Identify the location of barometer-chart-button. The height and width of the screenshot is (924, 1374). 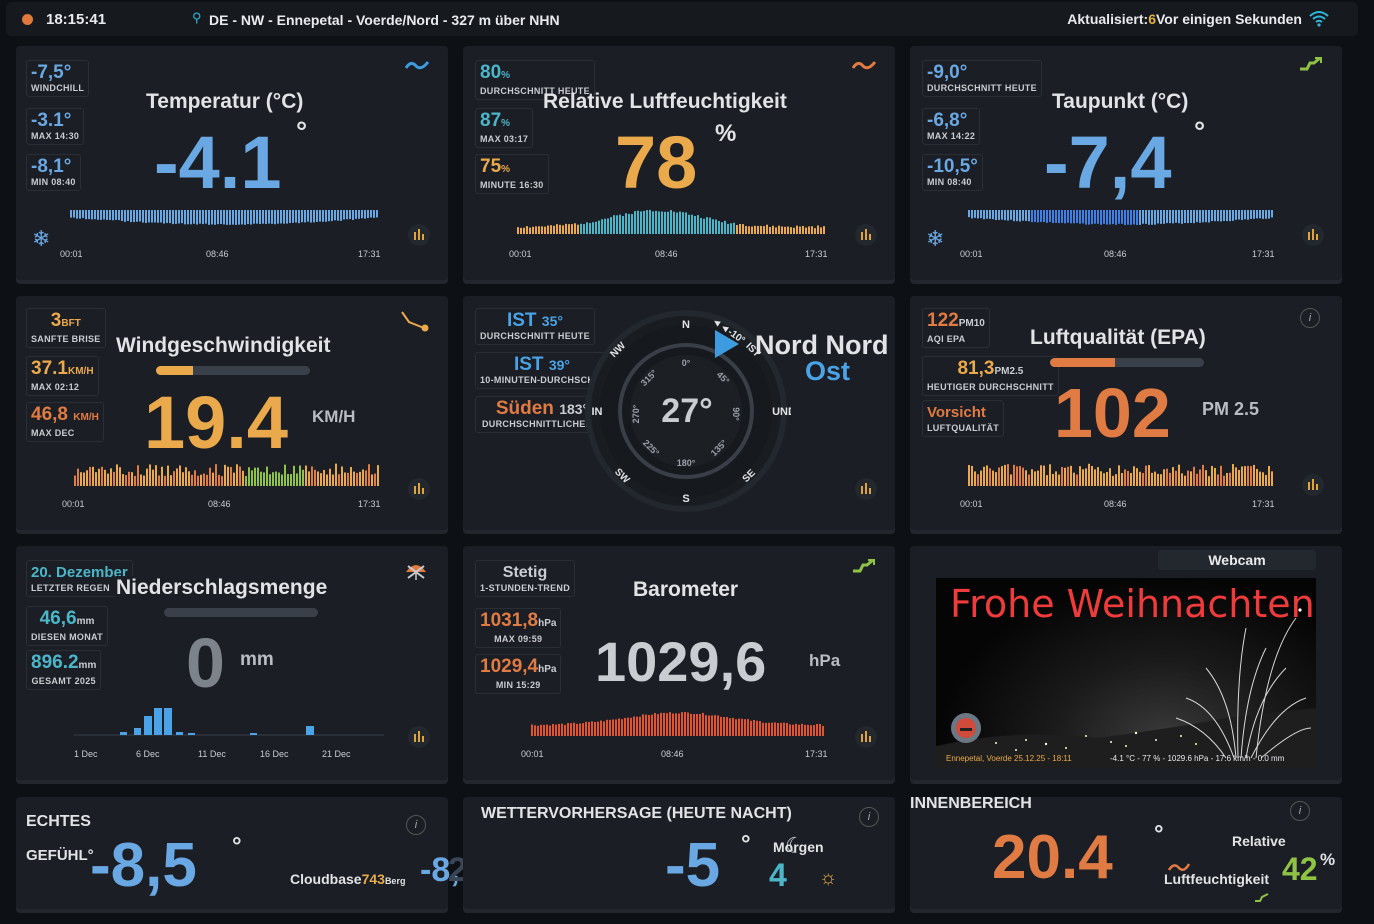
(866, 737).